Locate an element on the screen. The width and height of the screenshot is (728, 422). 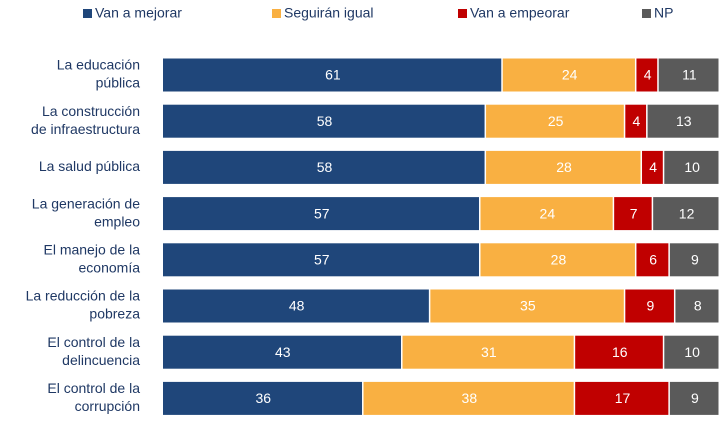
category-label: La salud pública is located at coordinates (89, 166).